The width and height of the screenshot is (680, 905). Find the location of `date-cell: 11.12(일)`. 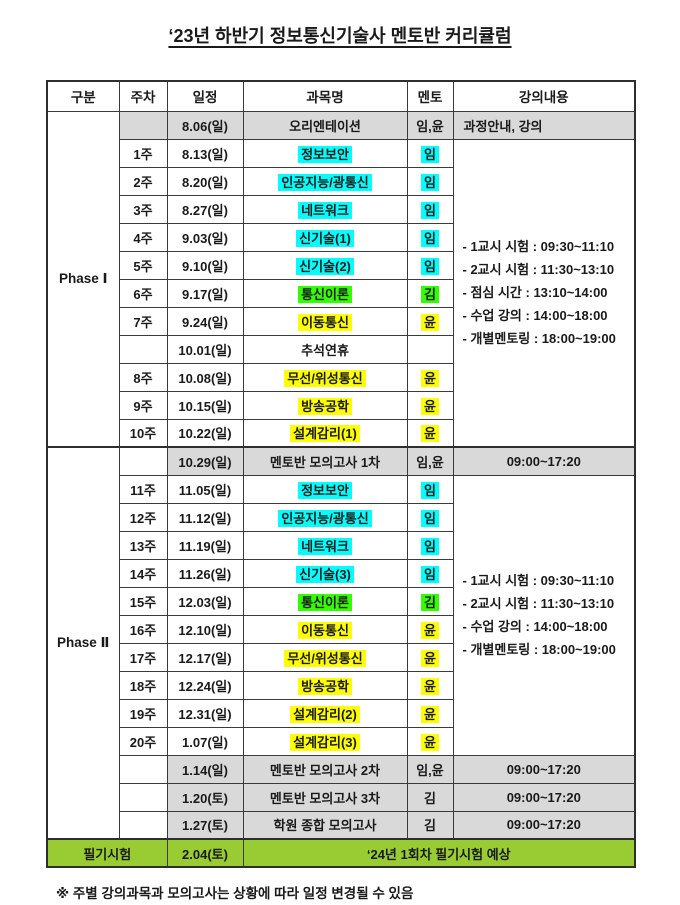

date-cell: 11.12(일) is located at coordinates (205, 517).